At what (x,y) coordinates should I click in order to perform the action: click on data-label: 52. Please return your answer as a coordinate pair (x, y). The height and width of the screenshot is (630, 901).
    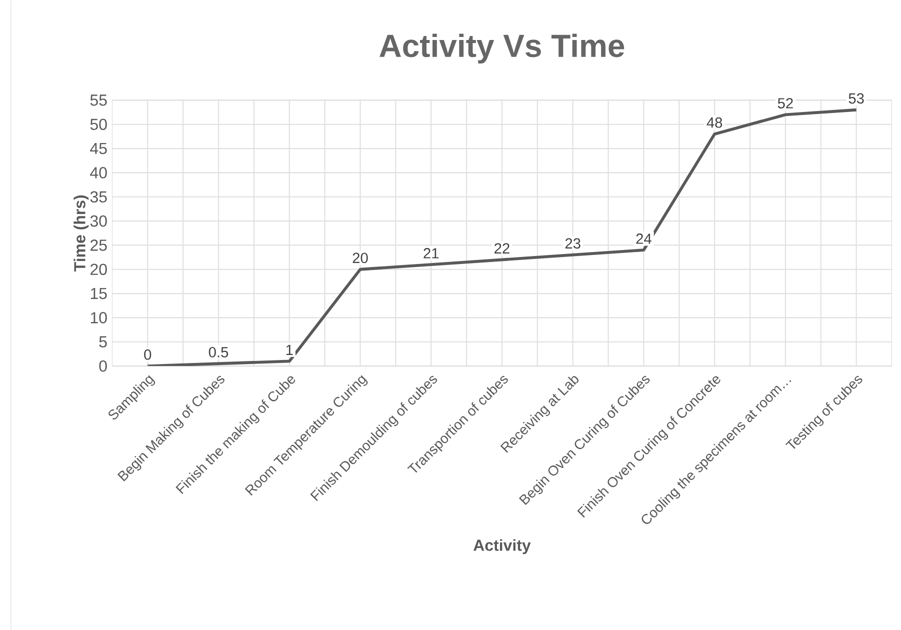
    Looking at the image, I should click on (785, 103).